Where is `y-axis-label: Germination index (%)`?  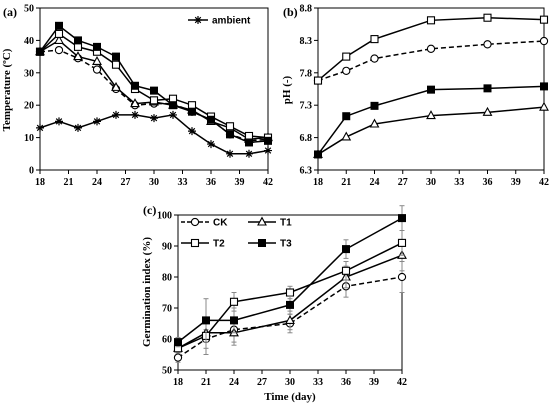 y-axis-label: Germination index (%) is located at coordinates (147, 292).